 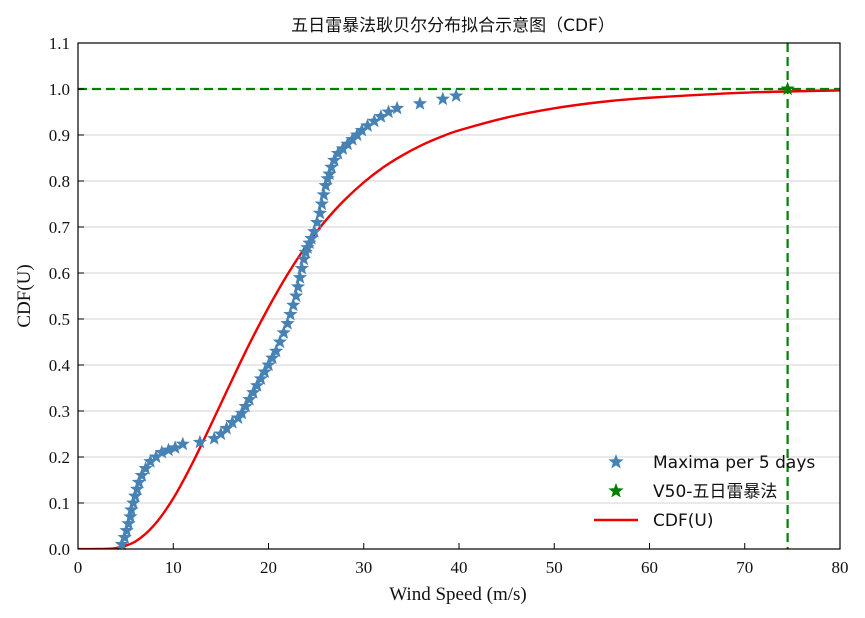 I want to click on legend-marker-v50, so click(x=616, y=490).